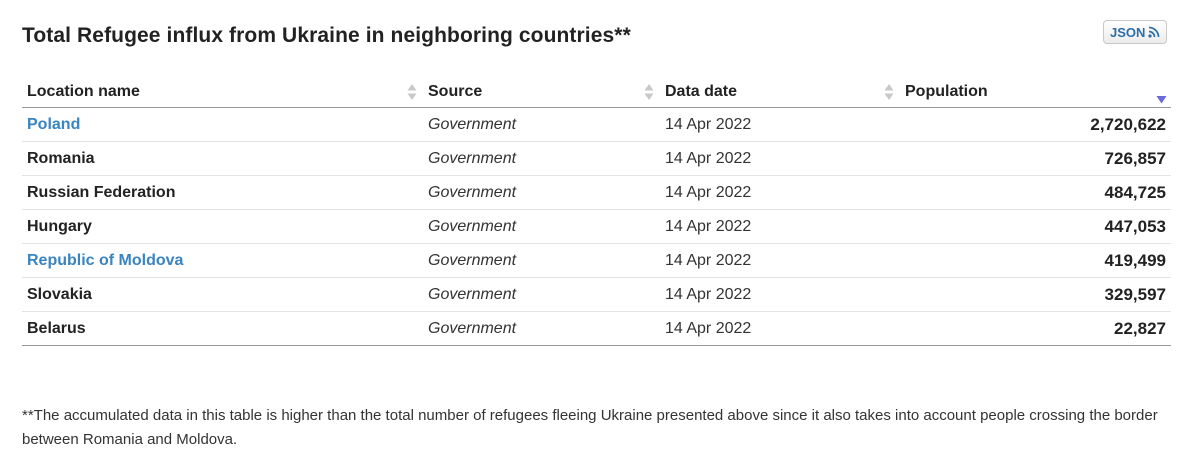  What do you see at coordinates (1035, 226) in the screenshot?
I see `population-cell: 447,053` at bounding box center [1035, 226].